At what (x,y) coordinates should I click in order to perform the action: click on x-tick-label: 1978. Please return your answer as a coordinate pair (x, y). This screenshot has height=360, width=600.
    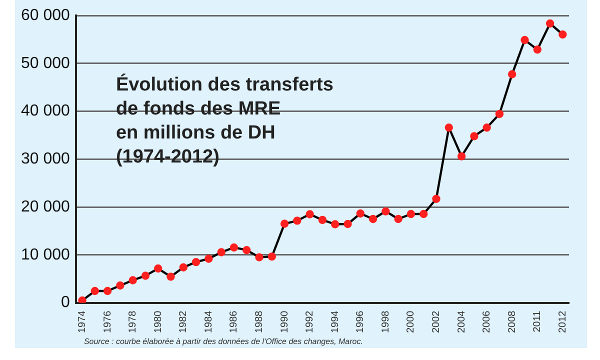
    Looking at the image, I should click on (133, 322).